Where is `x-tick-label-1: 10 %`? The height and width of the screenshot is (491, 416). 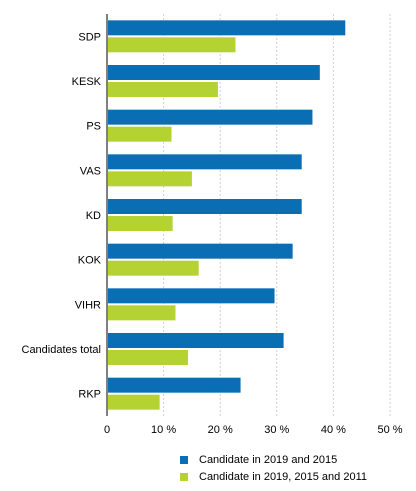 x-tick-label-1: 10 % is located at coordinates (163, 430).